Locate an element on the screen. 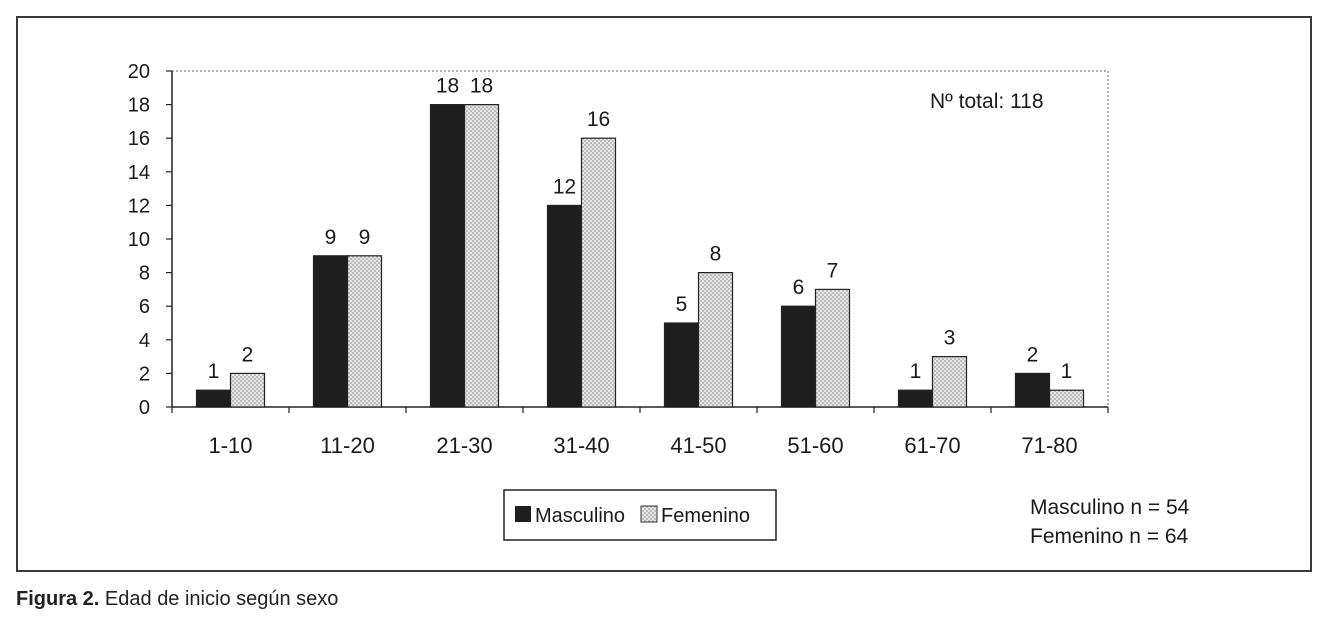 Image resolution: width=1334 pixels, height=628 pixels. figure-label: Figura 2. is located at coordinates (58, 599).